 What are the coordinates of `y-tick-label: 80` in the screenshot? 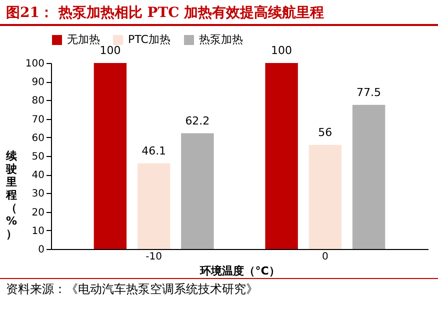 It's located at (38, 101).